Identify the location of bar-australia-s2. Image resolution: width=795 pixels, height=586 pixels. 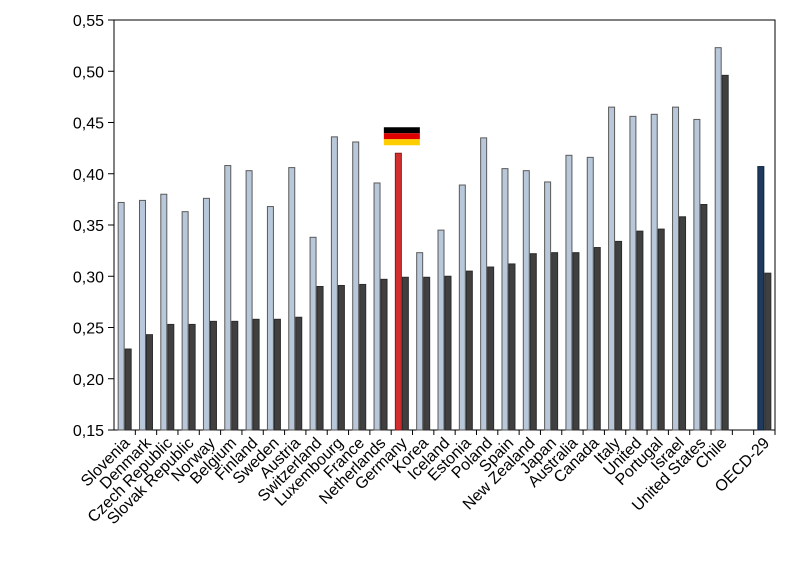
(576, 341).